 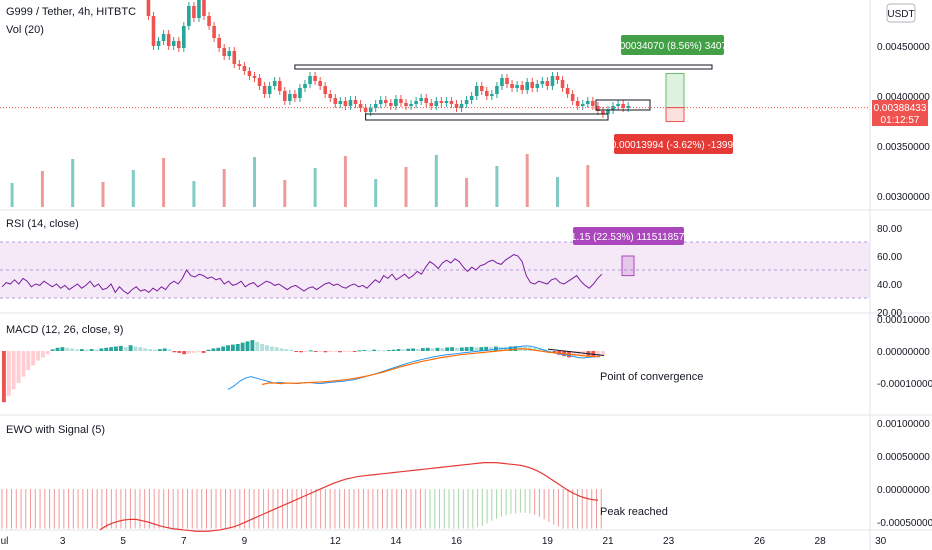 I want to click on rsi-label: RSI (14, close), so click(x=42, y=224).